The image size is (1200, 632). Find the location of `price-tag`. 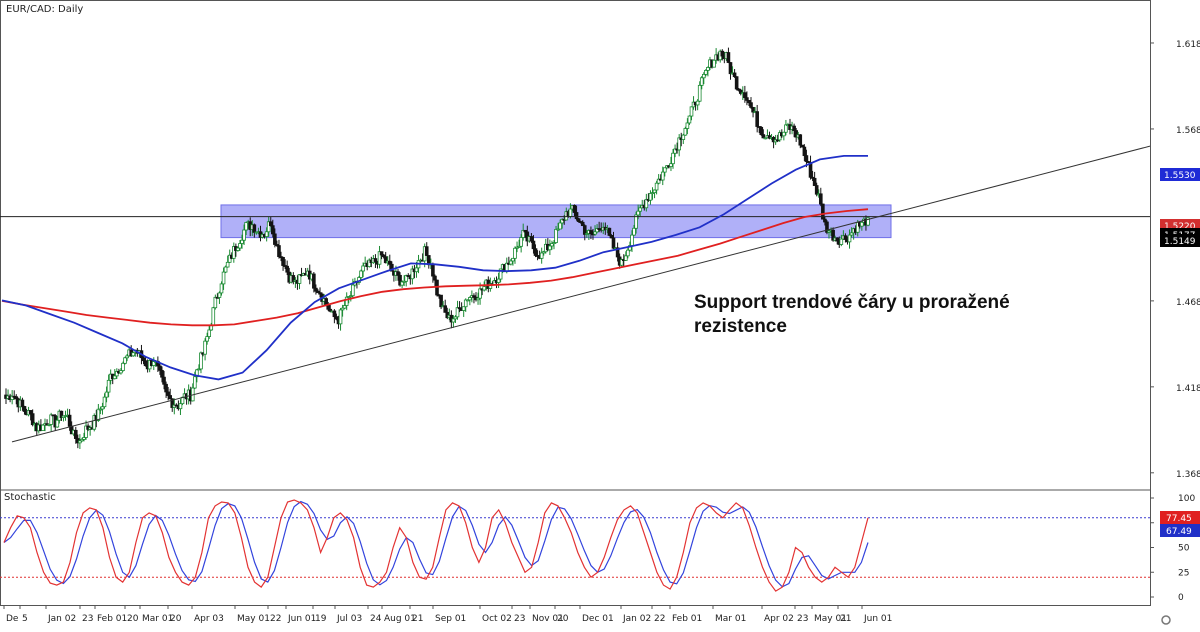

price-tag is located at coordinates (1180, 174).